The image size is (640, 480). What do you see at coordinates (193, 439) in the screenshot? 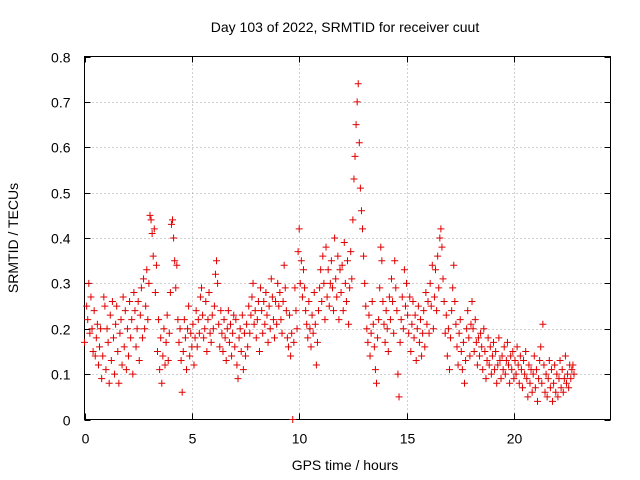
I see `x-tick-label: 5` at bounding box center [193, 439].